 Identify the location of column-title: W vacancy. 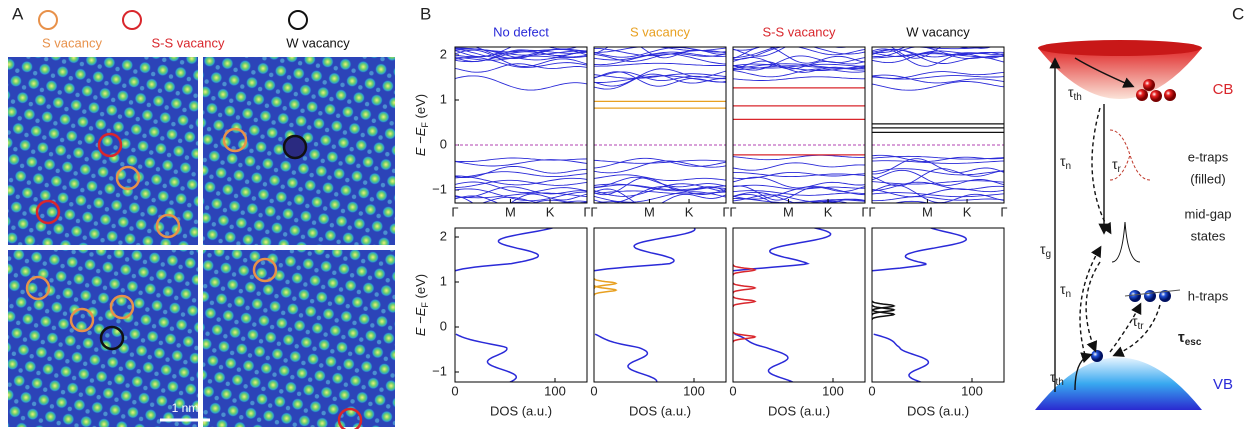
(938, 31).